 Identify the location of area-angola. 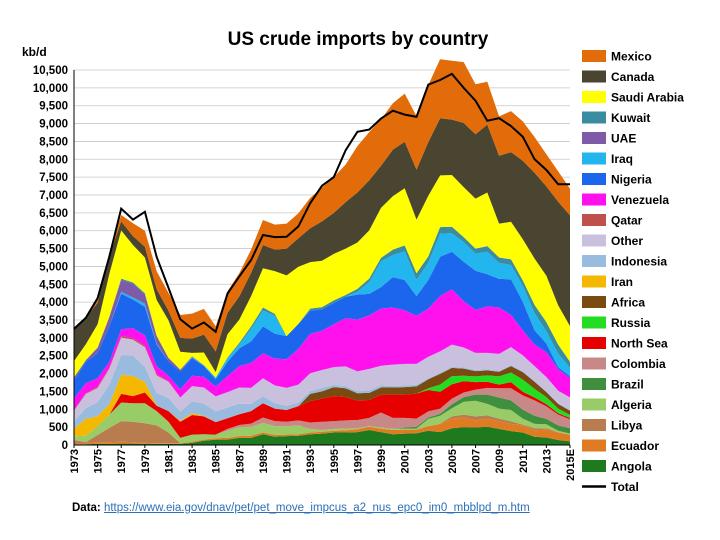
(322, 435).